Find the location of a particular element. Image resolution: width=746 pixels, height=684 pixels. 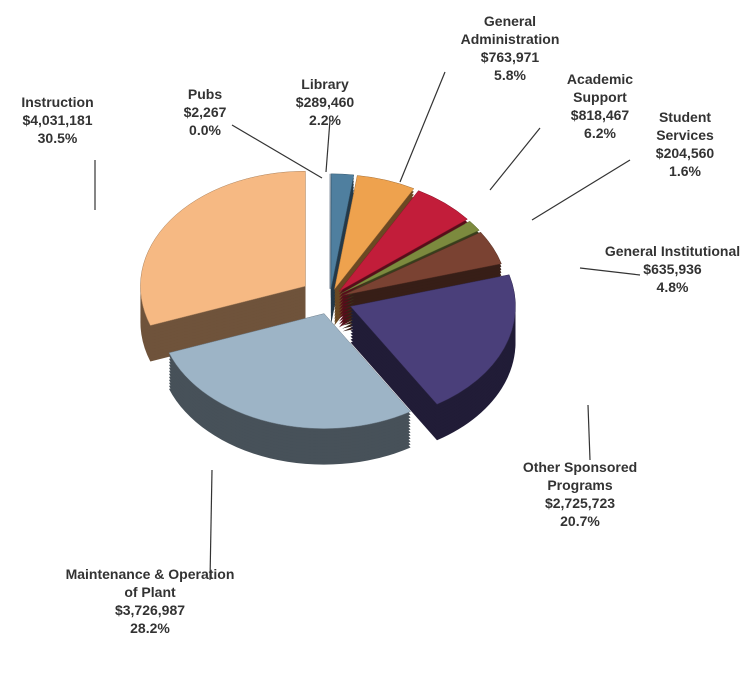

category-label: Library is located at coordinates (325, 84).